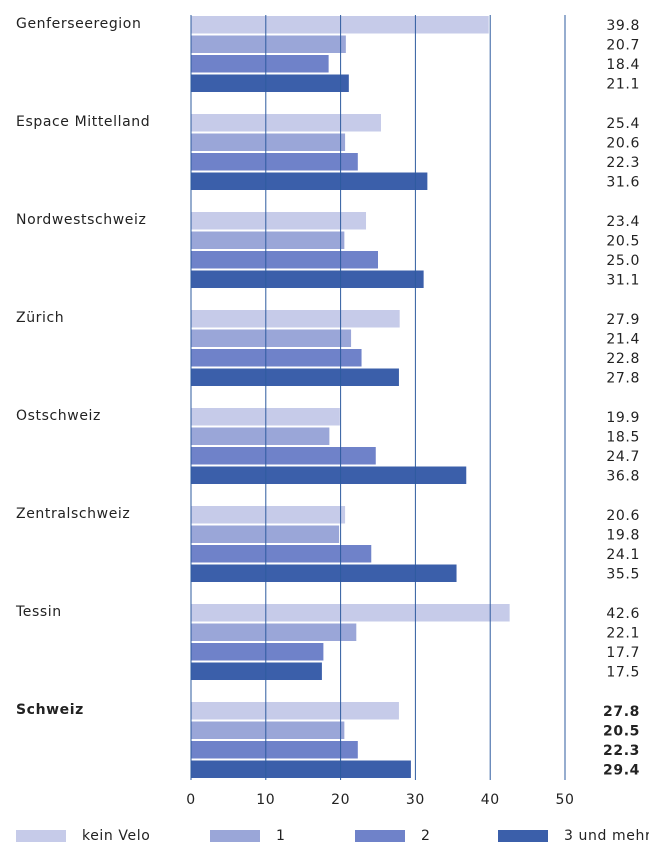  Describe the element at coordinates (564, 800) in the screenshot. I see `x-tick-label: 50` at that location.